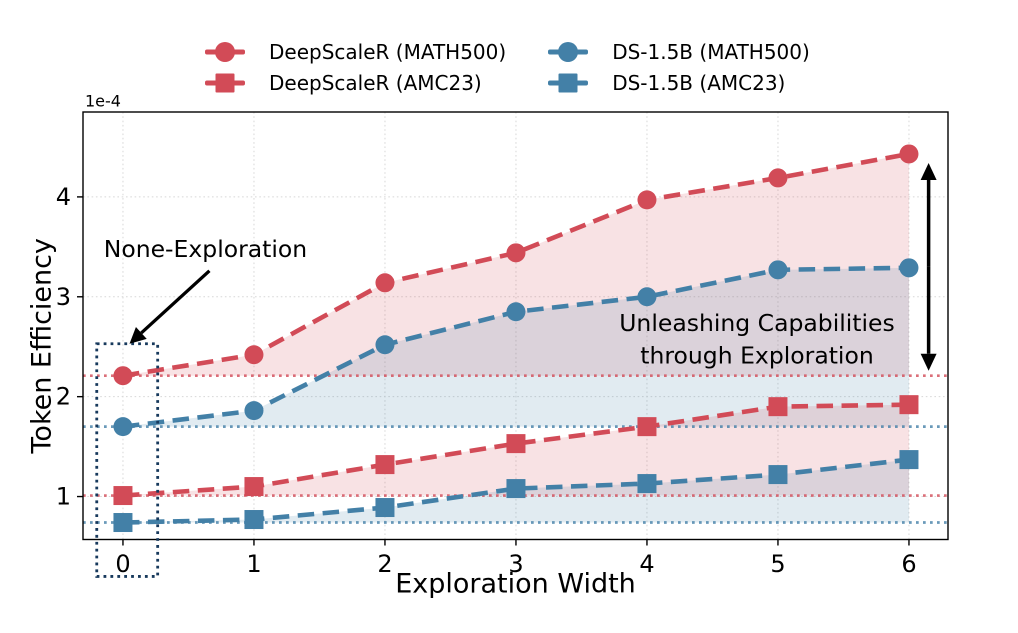  What do you see at coordinates (646, 564) in the screenshot?
I see `x-tick-label: 4` at bounding box center [646, 564].